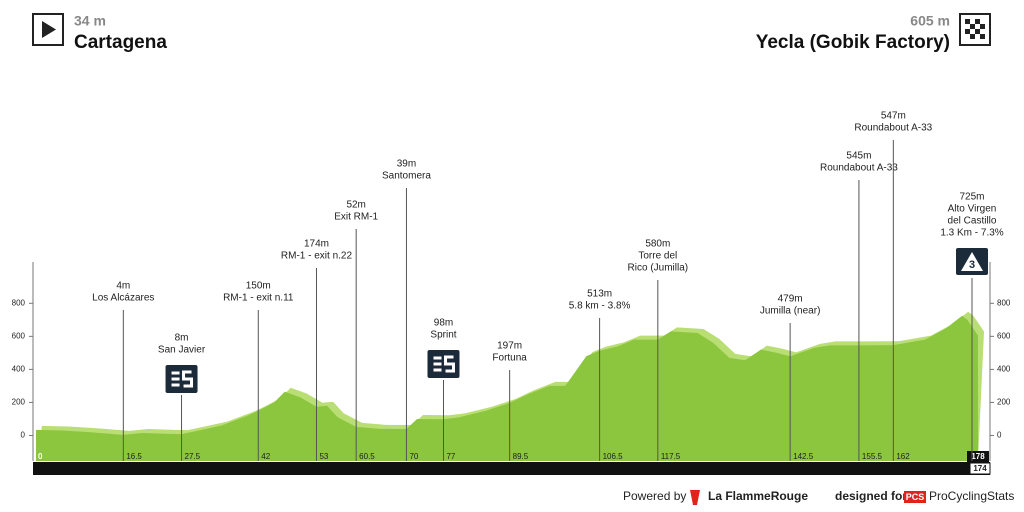 This screenshot has height=512, width=1024. Describe the element at coordinates (355, 205) in the screenshot. I see `marker-label: 52m` at that location.